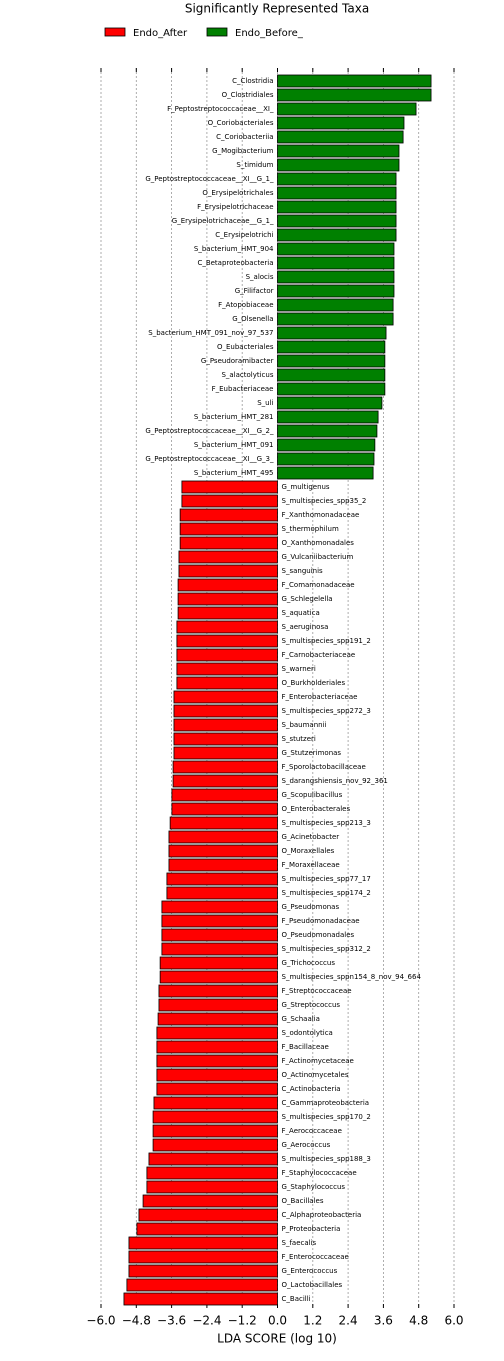 Image resolution: width=504 pixels, height=1361 pixels. I want to click on category-label: G_Schlegelella, so click(307, 599).